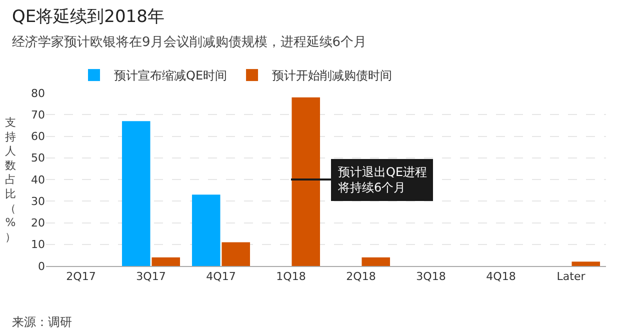 The width and height of the screenshot is (630, 333). What do you see at coordinates (361, 277) in the screenshot?
I see `x-tick-label: 2Q18` at bounding box center [361, 277].